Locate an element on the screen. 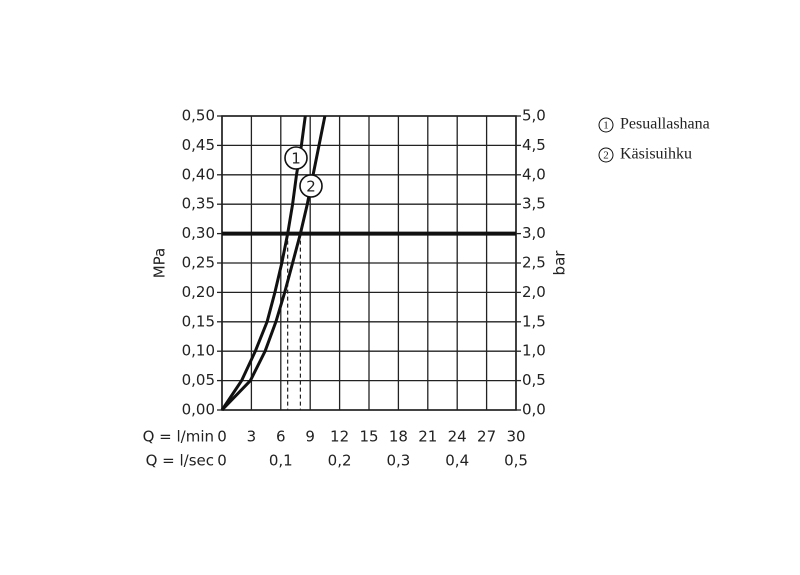  y-tick-label: 0,25 is located at coordinates (198, 263).